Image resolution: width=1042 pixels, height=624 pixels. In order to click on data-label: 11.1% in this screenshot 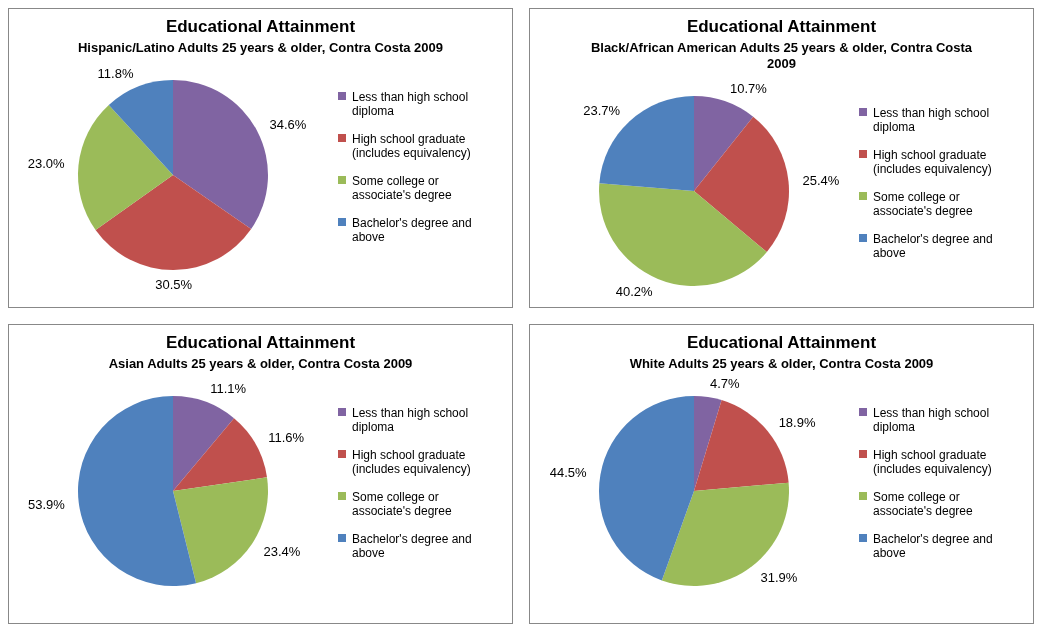, I will do `click(228, 389)`.